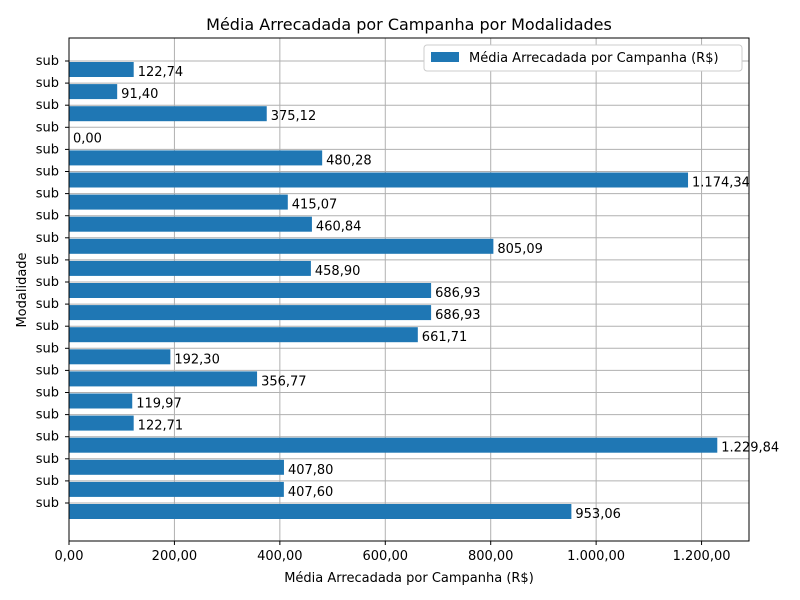  I want to click on y-axis-title: Modalidade, so click(22, 289).